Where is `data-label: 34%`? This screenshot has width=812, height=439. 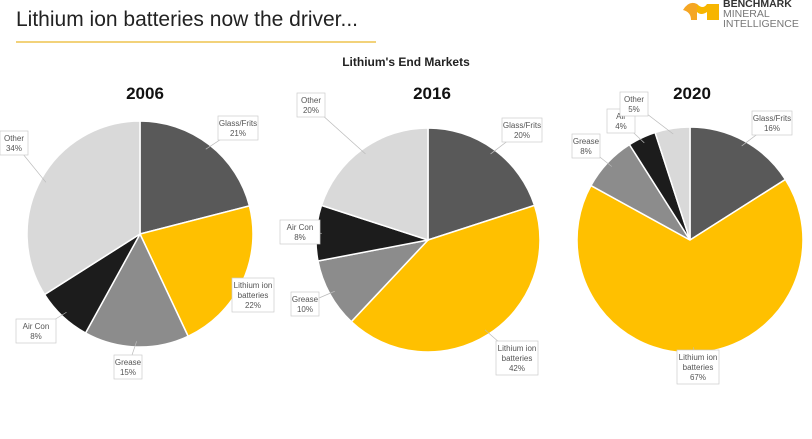
data-label: 34% is located at coordinates (14, 148).